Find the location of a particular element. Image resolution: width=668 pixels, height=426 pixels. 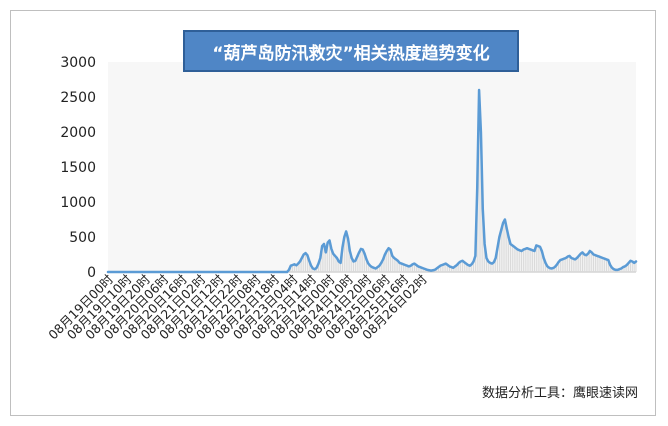

source-note: 数据分析工具：鹰眼速读网 is located at coordinates (559, 393).